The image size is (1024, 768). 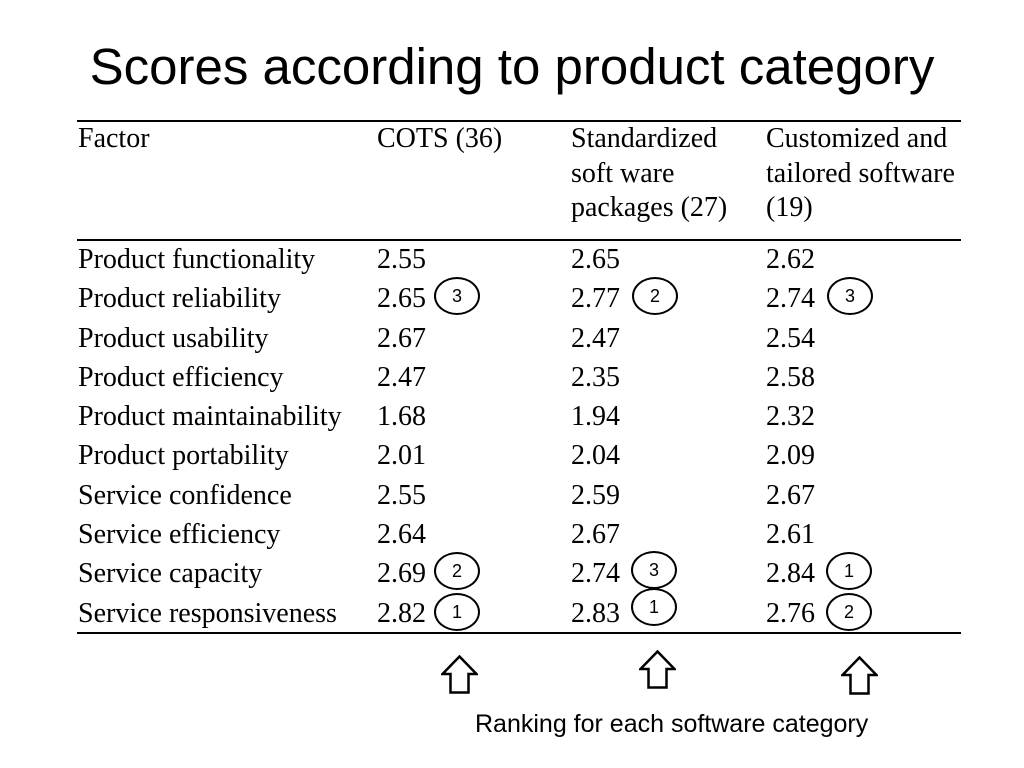 What do you see at coordinates (512, 455) in the screenshot?
I see `table-row: Product portability 2.01 2.04 2.09` at bounding box center [512, 455].